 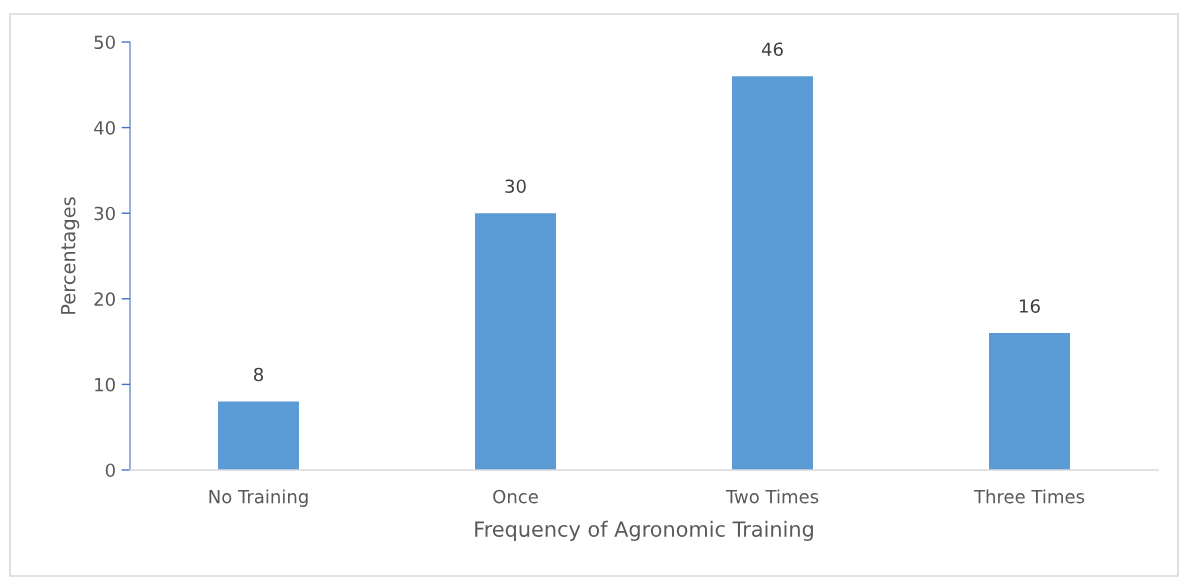 I want to click on data-label: 16, so click(x=1030, y=306).